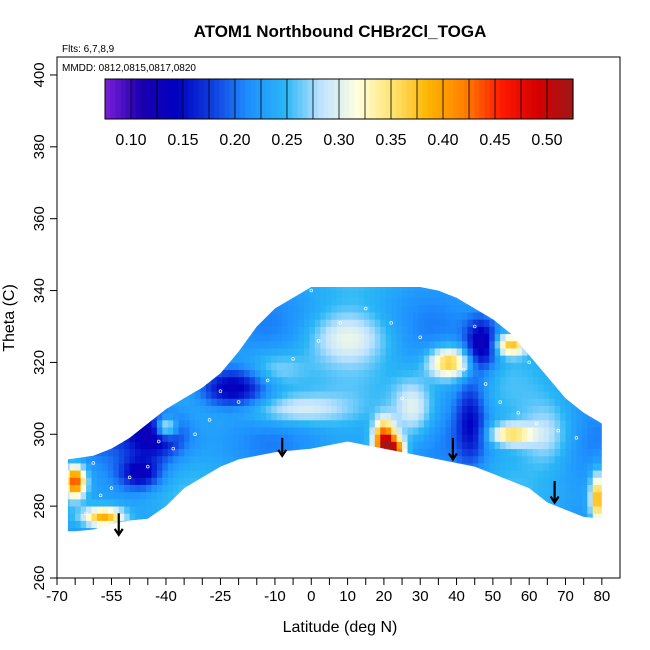 The height and width of the screenshot is (650, 650). What do you see at coordinates (130, 140) in the screenshot?
I see `colorbar-tick-label: 0.10` at bounding box center [130, 140].